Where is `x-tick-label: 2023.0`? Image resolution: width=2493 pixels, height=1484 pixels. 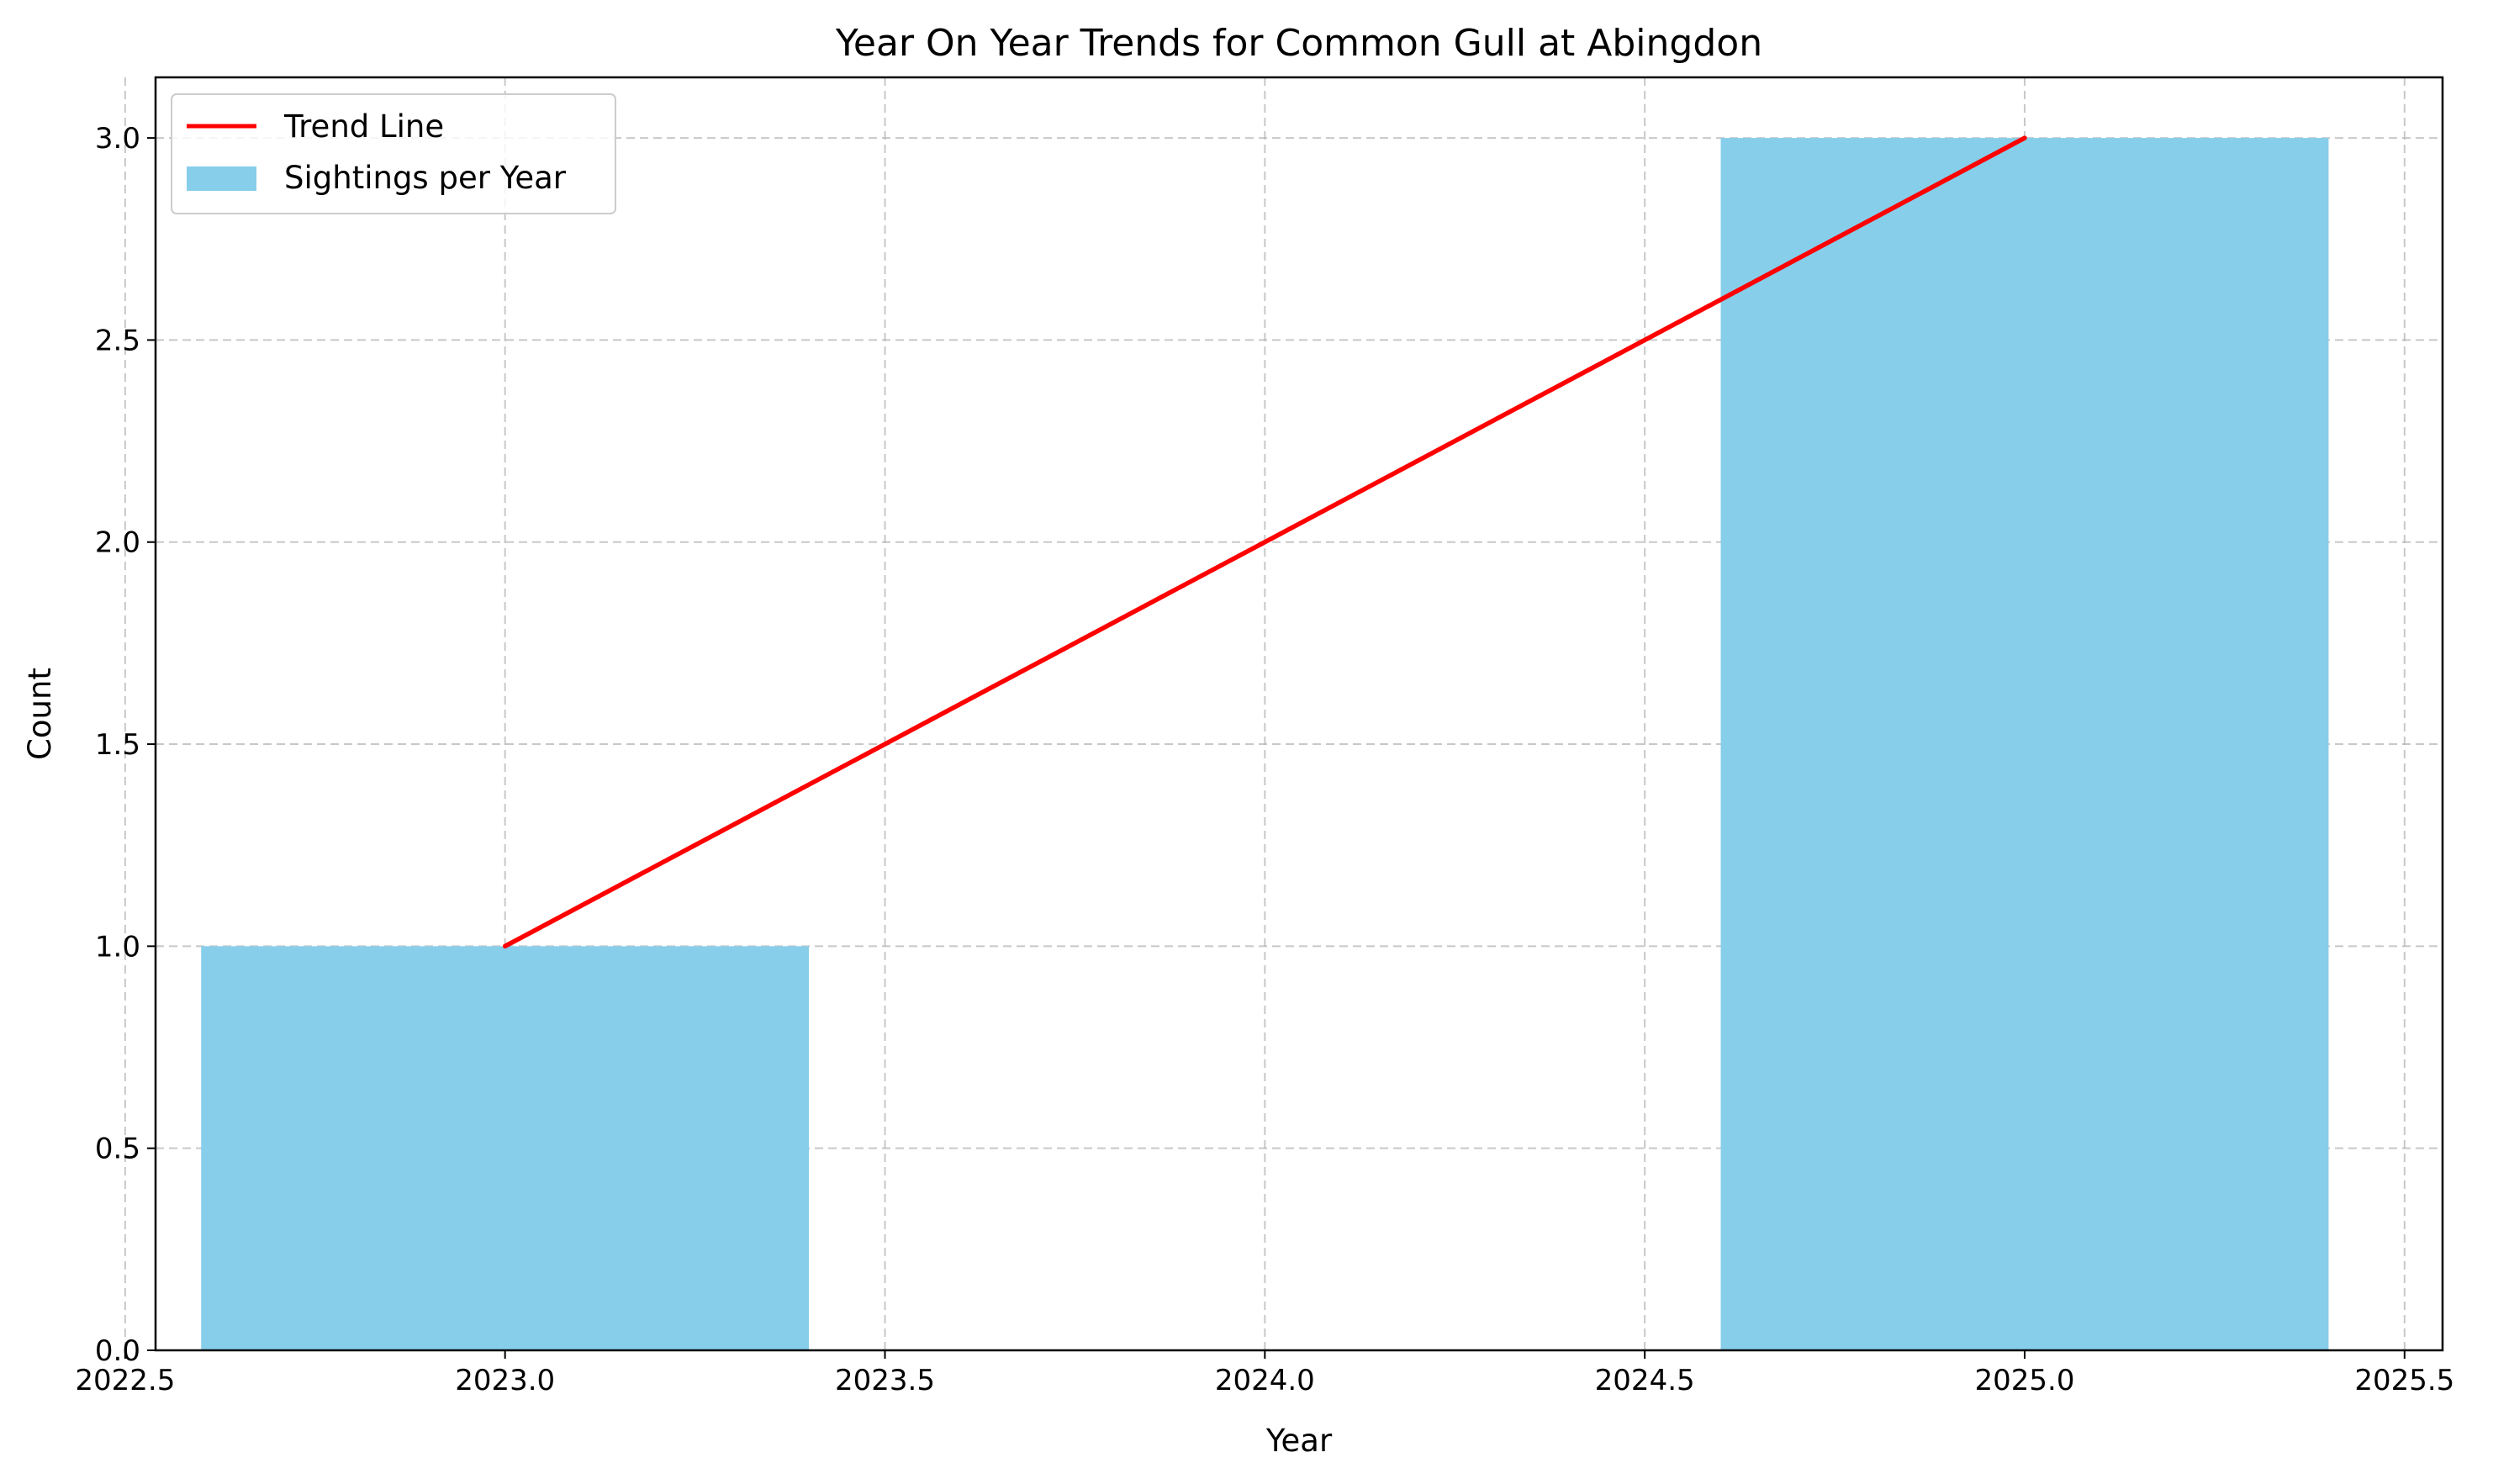
x-tick-label: 2023.0 is located at coordinates (505, 1380).